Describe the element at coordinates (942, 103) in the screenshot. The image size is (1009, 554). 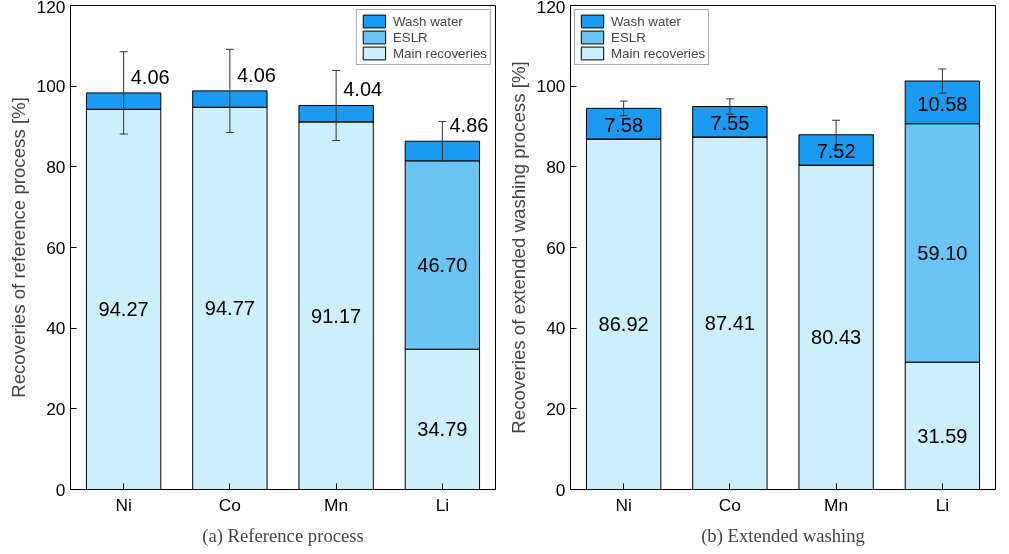
I see `data-label: 10.58` at that location.